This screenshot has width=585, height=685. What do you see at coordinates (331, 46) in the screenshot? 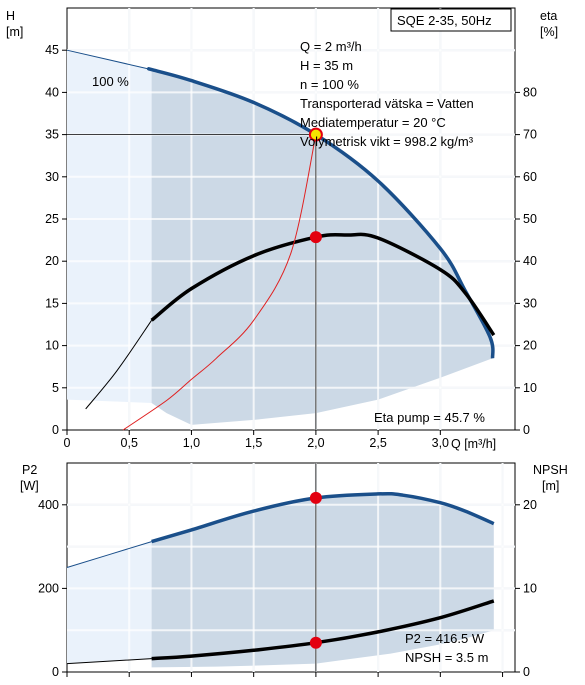
I see `info-line-q: Q = 2 m³/h` at bounding box center [331, 46].